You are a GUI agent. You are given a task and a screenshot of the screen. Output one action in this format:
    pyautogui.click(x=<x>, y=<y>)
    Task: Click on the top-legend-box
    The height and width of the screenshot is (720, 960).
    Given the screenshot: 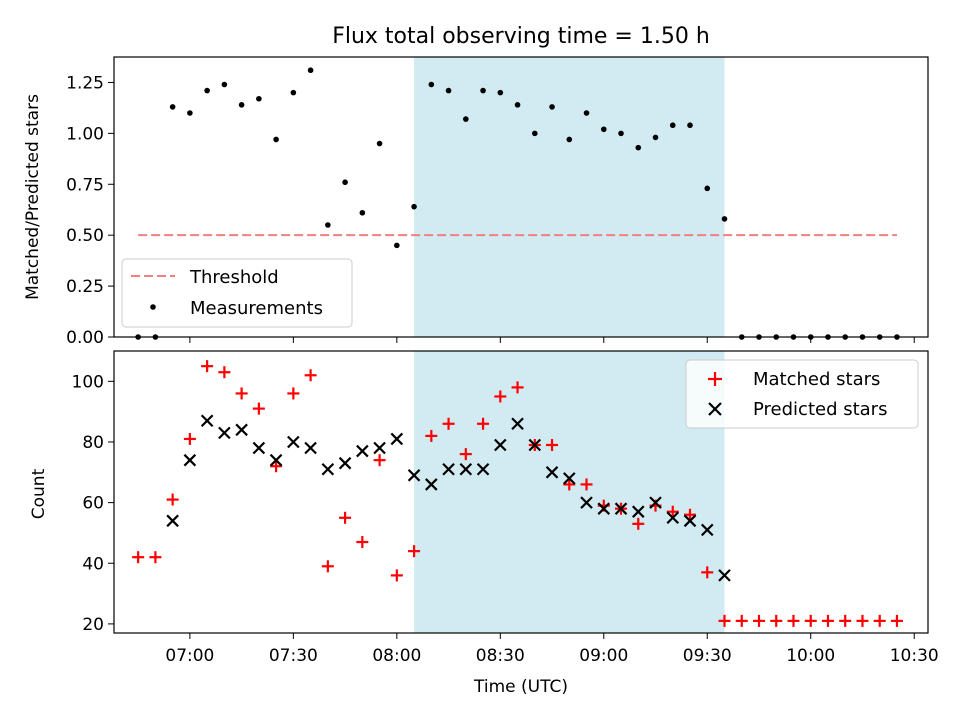 What is the action you would take?
    pyautogui.click(x=237, y=293)
    